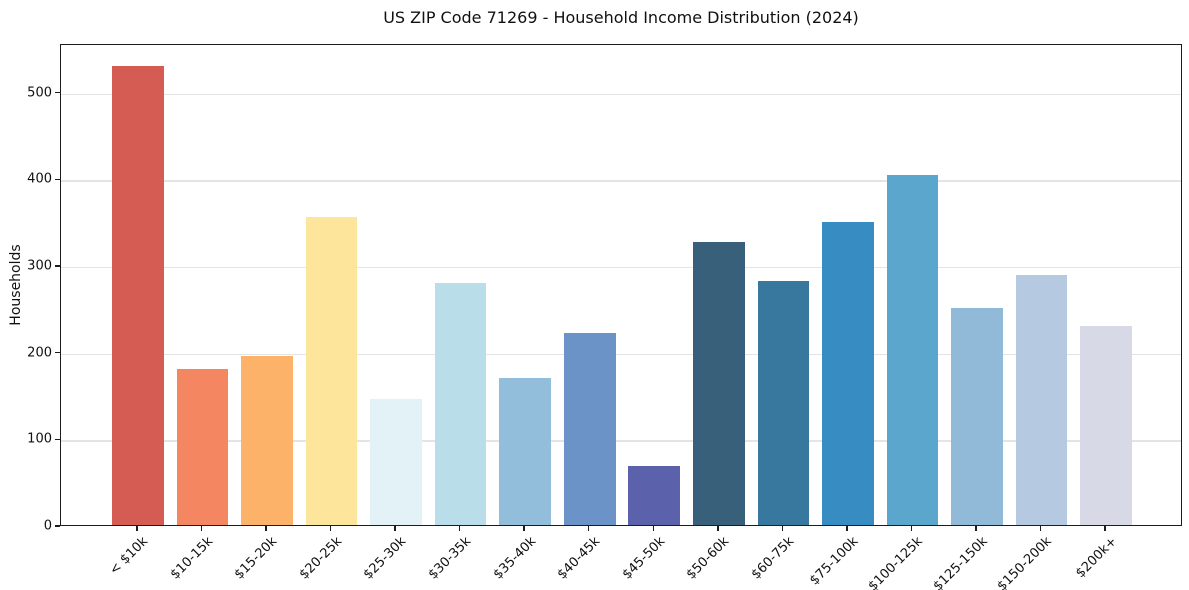  What do you see at coordinates (450, 558) in the screenshot?
I see `x-tick-label-$30-35k: $30-35k` at bounding box center [450, 558].